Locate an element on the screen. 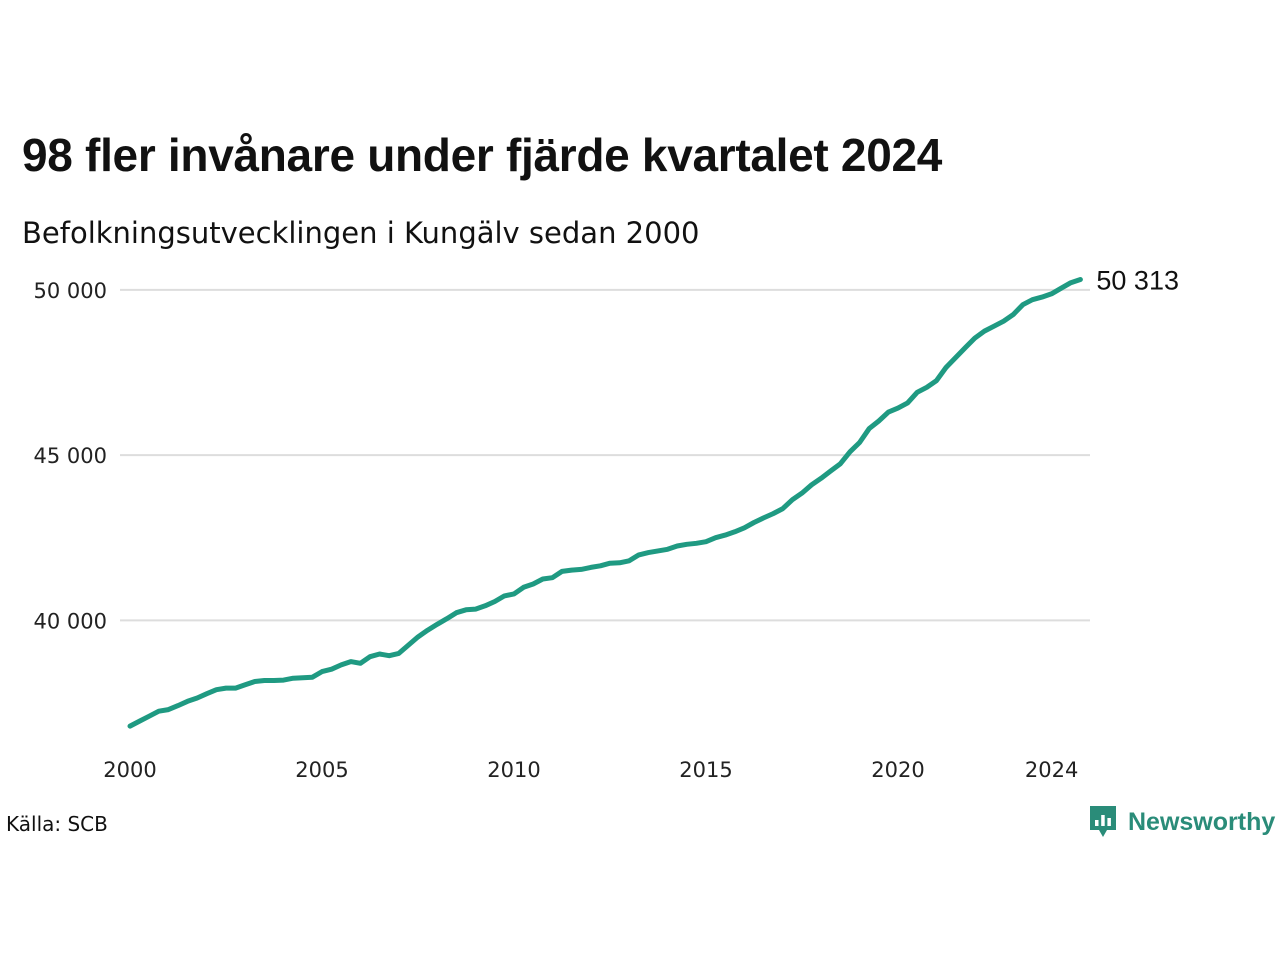 Image resolution: width=1280 pixels, height=960 pixels. brand-logo: Newsworthy is located at coordinates (1181, 822).